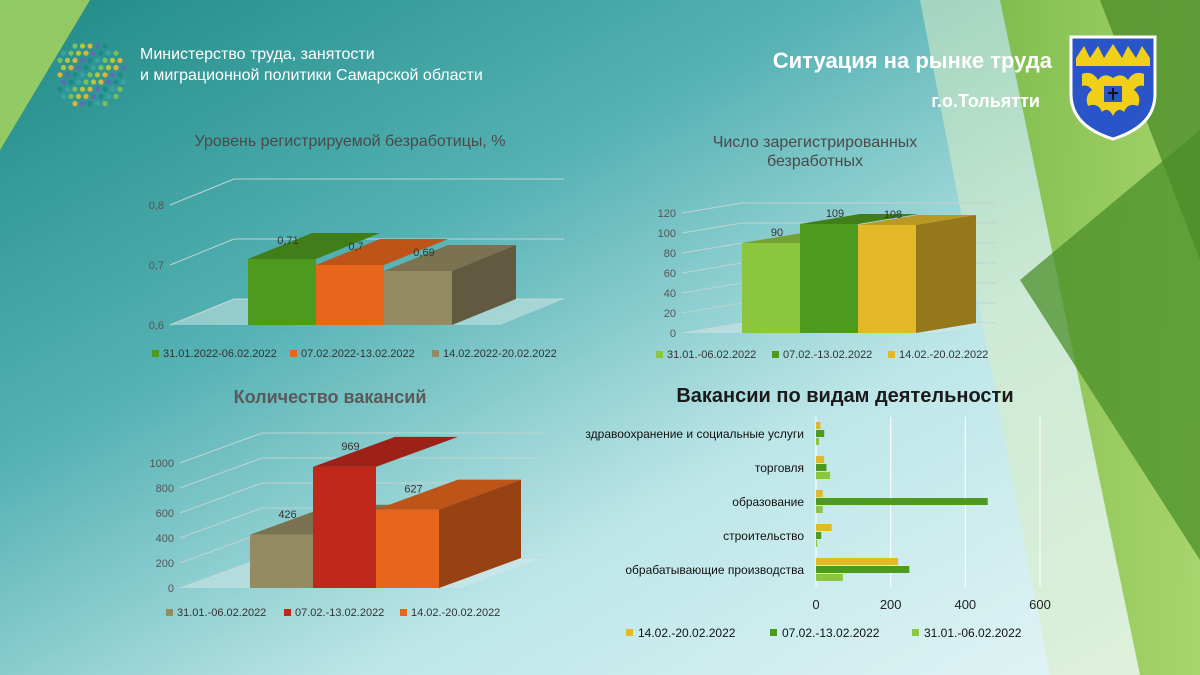 The height and width of the screenshot is (675, 1200). What do you see at coordinates (891, 604) in the screenshot?
I see `x-tick-label: 200` at bounding box center [891, 604].